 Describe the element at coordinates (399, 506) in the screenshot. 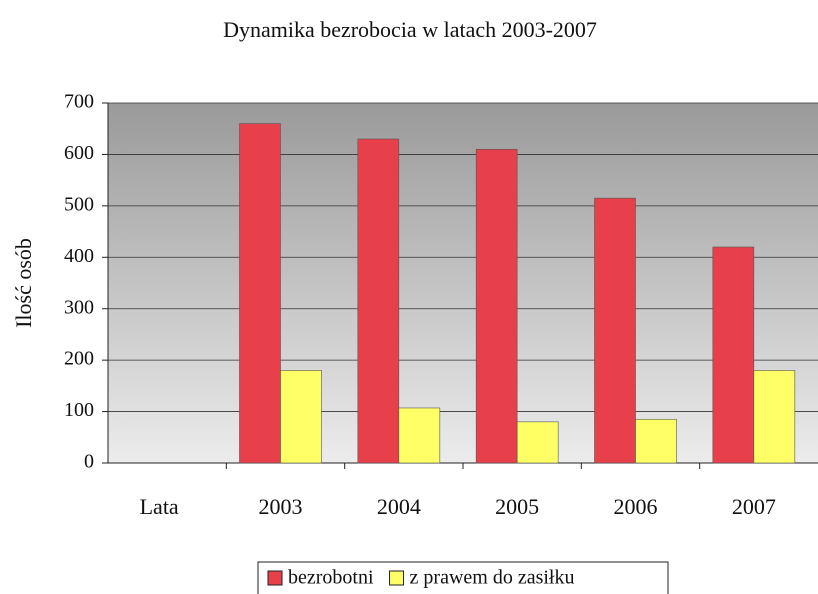

I see `x-tick-label: 2004` at that location.